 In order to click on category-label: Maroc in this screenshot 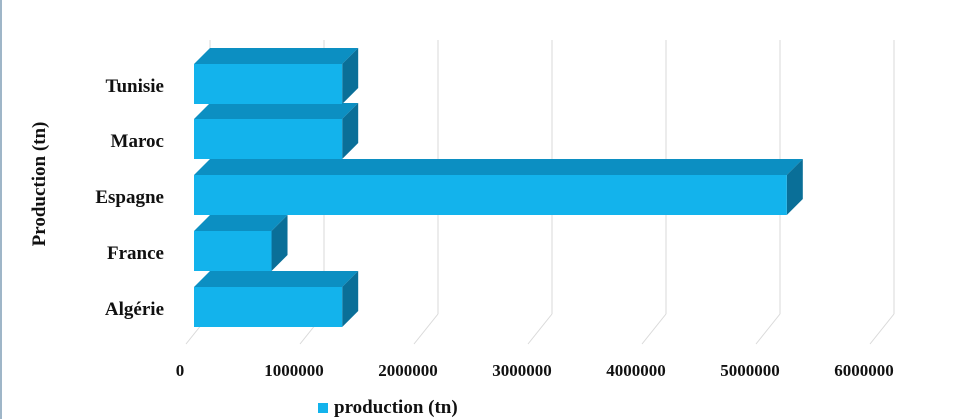, I will do `click(137, 141)`.